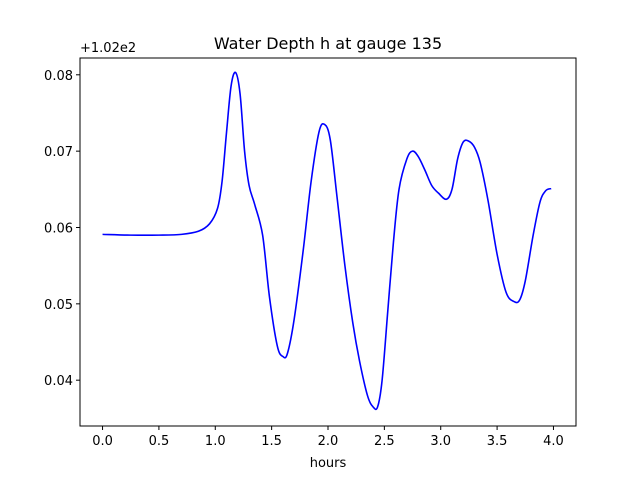 Image resolution: width=640 pixels, height=480 pixels. I want to click on y-tick-label: 0.06, so click(58, 228).